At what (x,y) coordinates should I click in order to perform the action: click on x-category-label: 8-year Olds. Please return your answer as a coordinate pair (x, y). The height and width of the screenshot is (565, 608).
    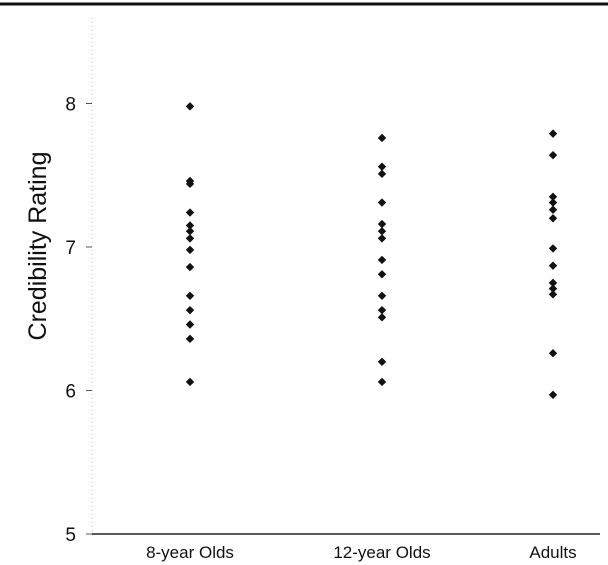
    Looking at the image, I should click on (190, 552).